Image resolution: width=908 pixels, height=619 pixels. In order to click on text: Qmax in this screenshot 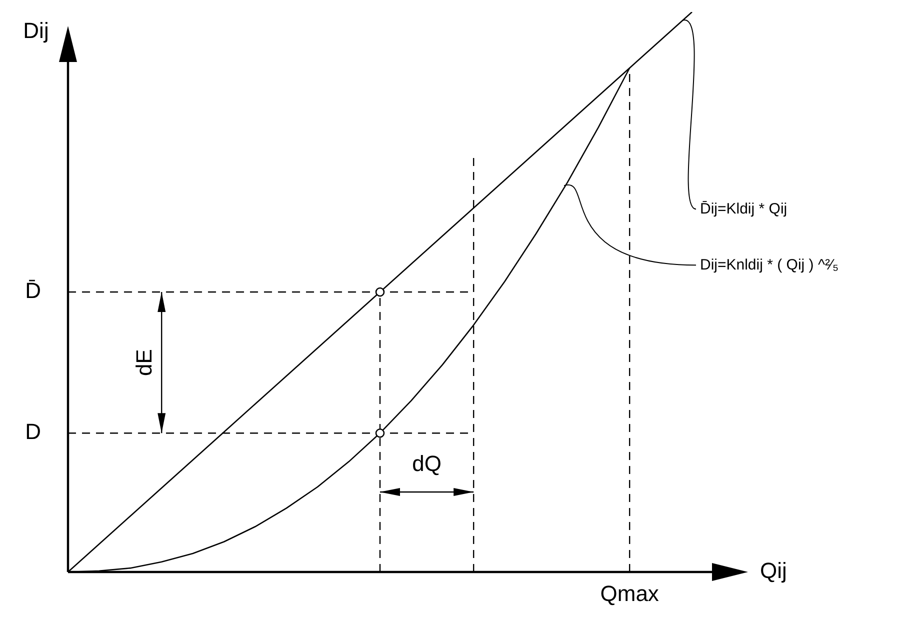, I will do `click(629, 593)`.